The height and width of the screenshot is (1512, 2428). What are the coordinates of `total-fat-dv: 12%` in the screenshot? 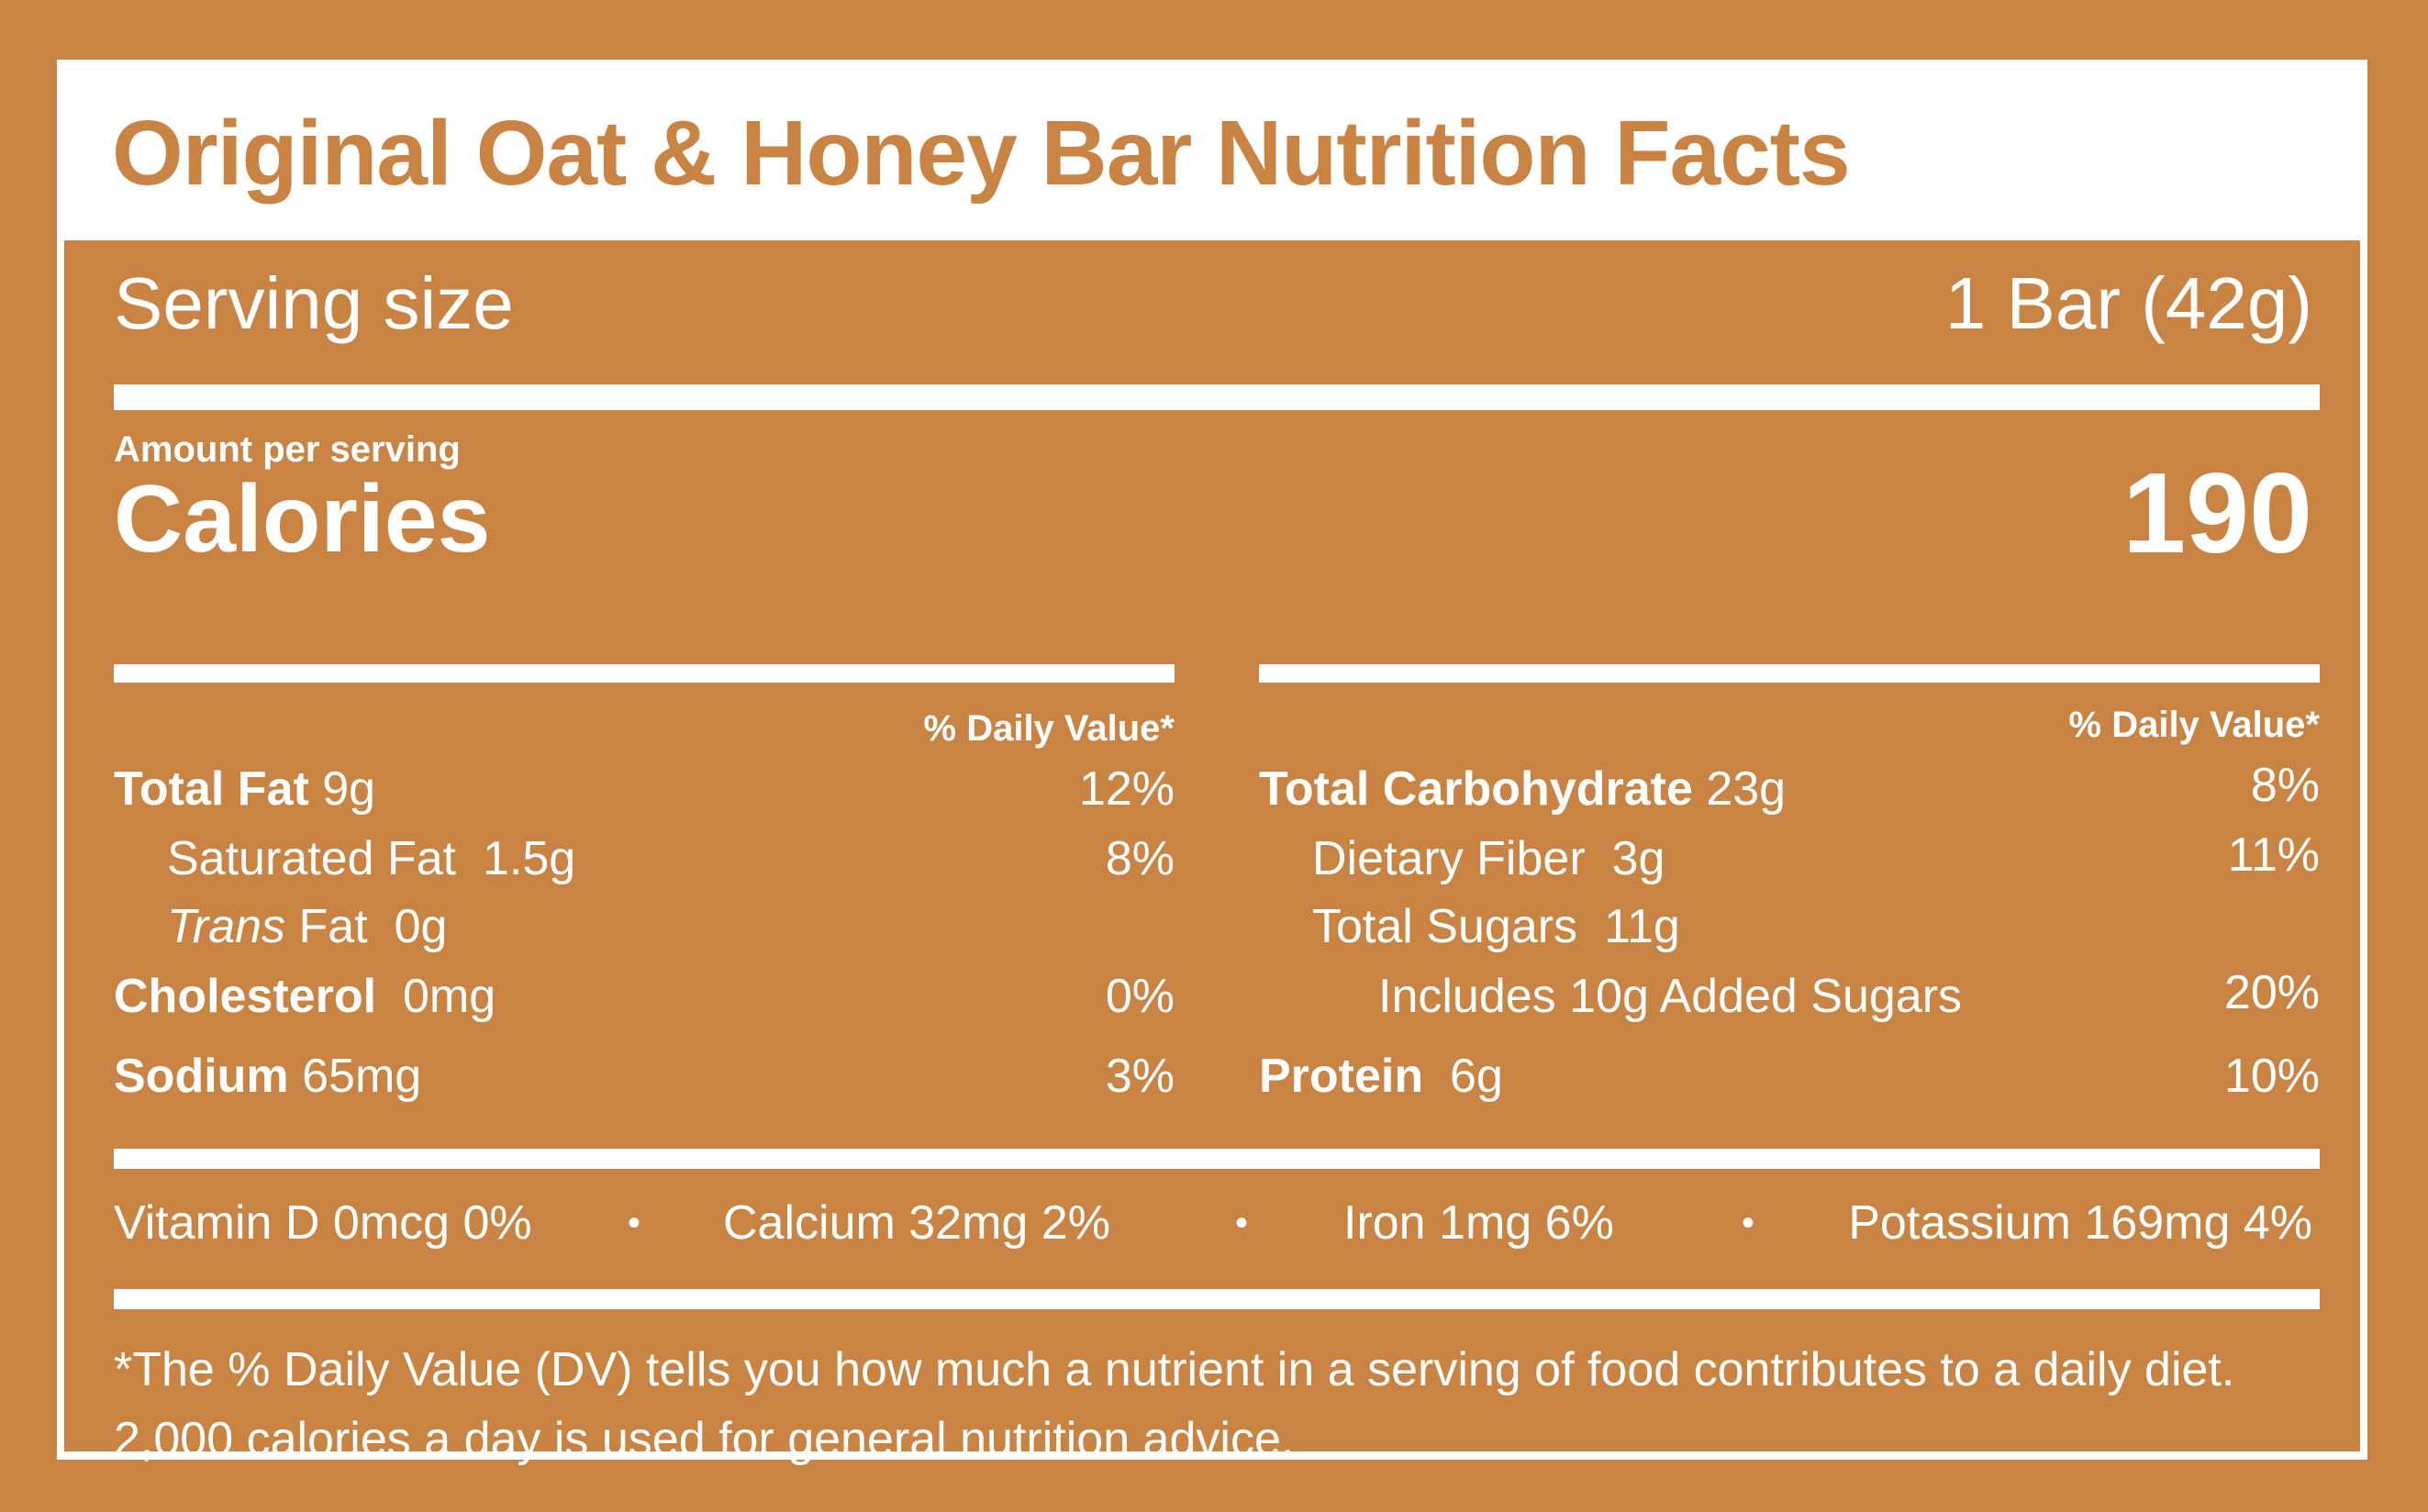 It's located at (1126, 789).